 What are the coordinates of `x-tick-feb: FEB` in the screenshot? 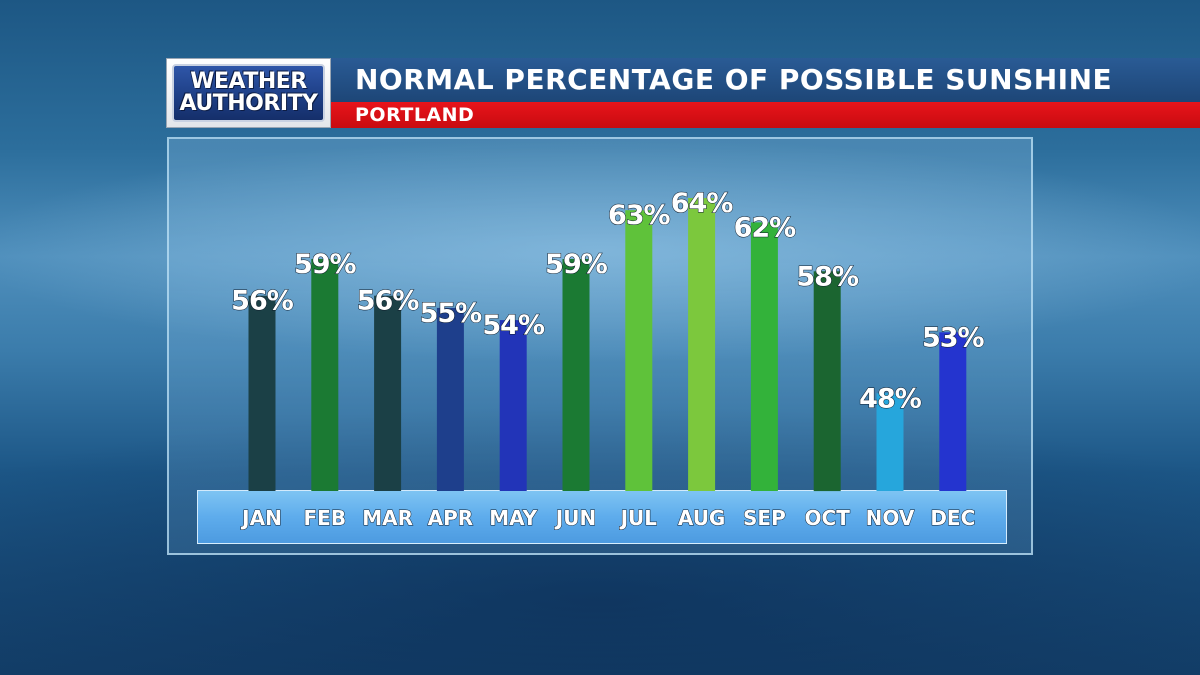 It's located at (325, 518).